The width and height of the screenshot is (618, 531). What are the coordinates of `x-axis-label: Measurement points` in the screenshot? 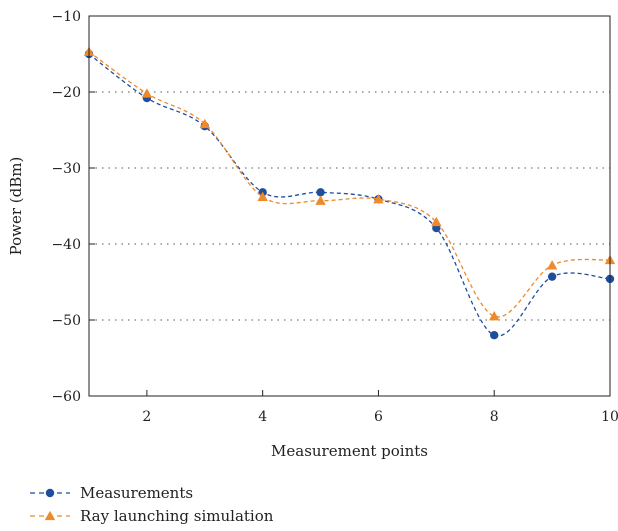 It's located at (349, 451).